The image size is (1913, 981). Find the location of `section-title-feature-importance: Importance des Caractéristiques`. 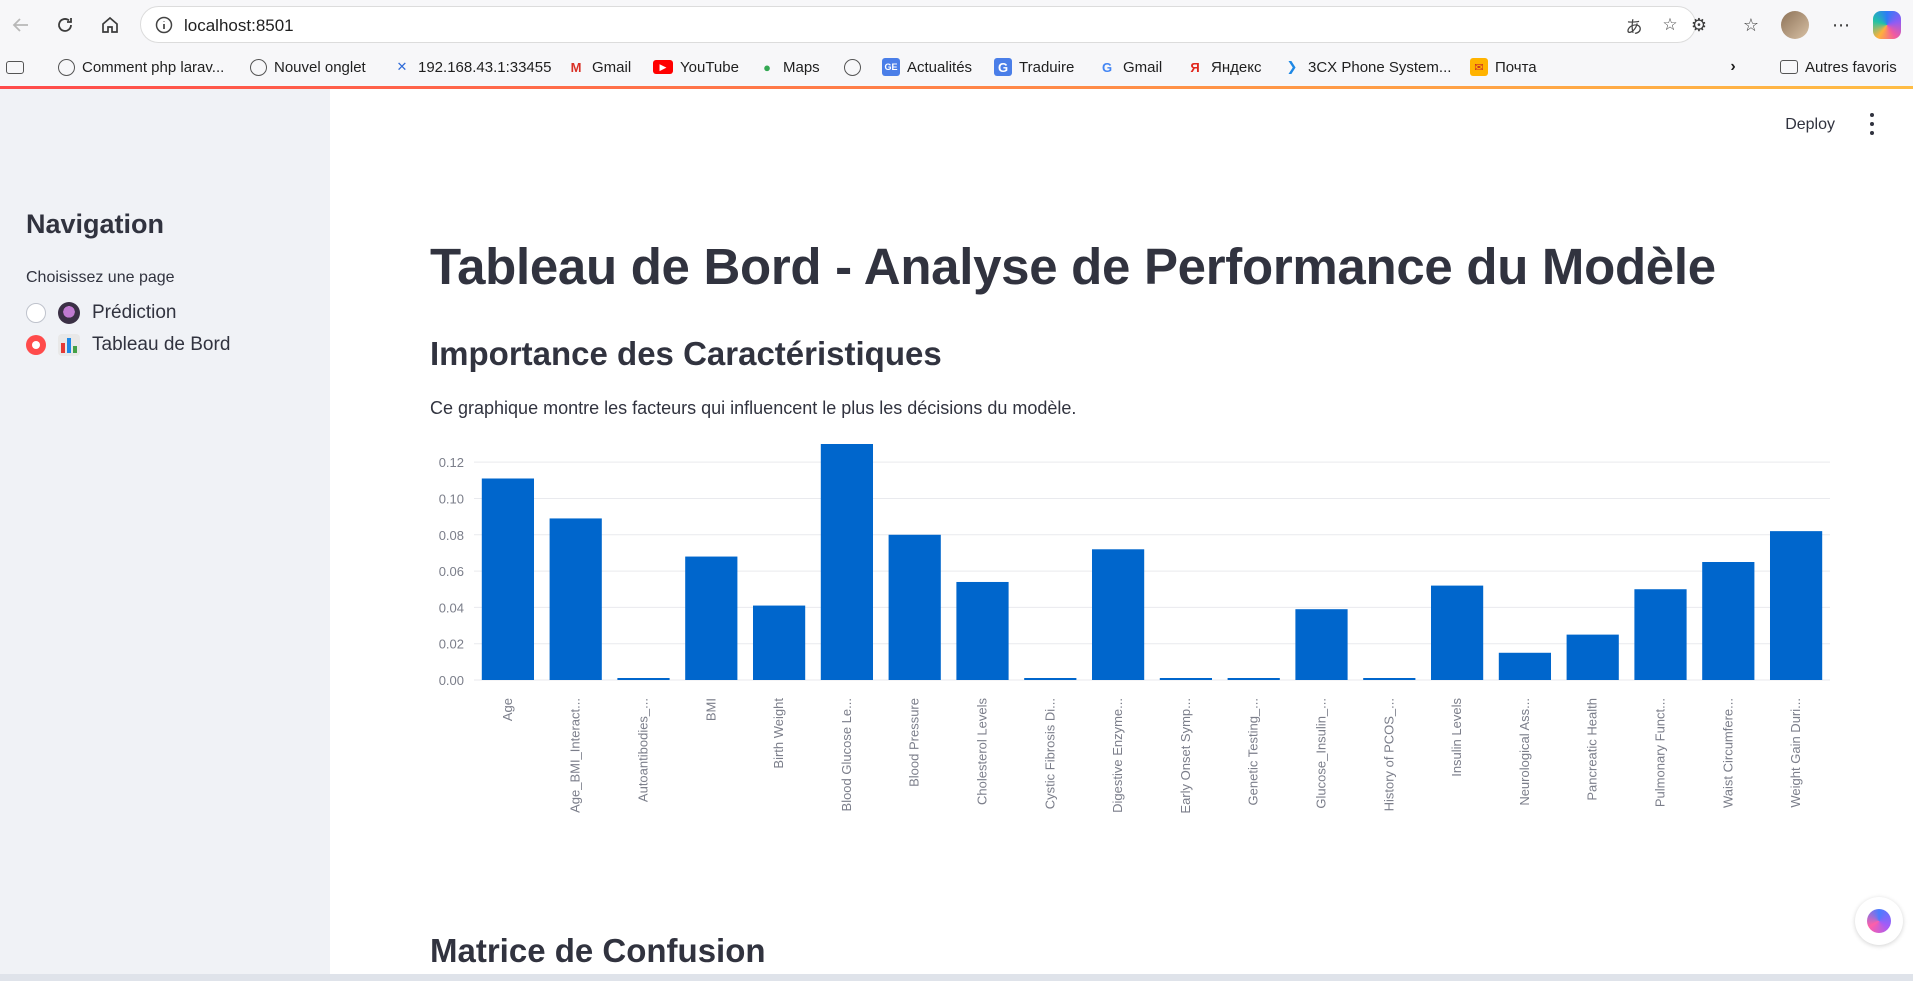

section-title-feature-importance: Importance des Caractéristiques is located at coordinates (686, 353).